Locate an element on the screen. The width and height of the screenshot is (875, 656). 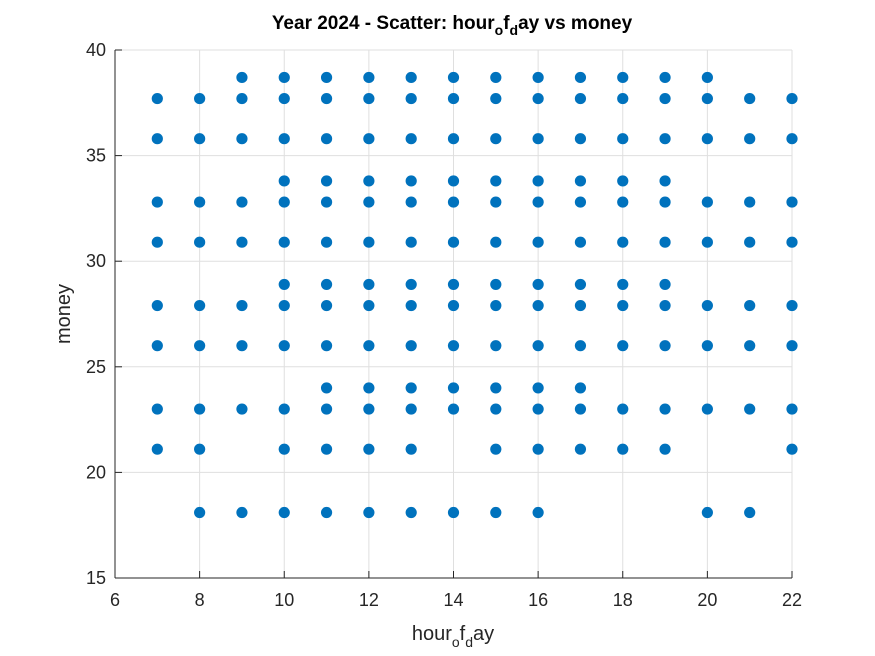
y-tick-label: 25 is located at coordinates (96, 367).